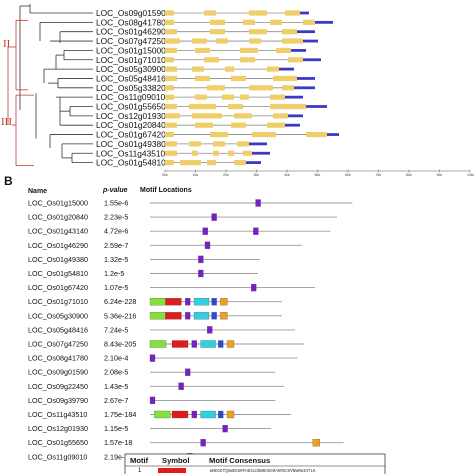 The width and height of the screenshot is (474, 474). I want to click on axis-tick-label: 1kb, so click(196, 175).